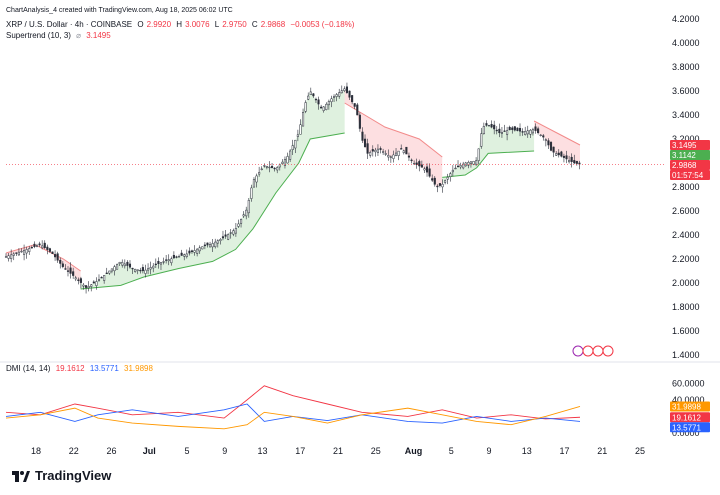 The height and width of the screenshot is (495, 720). I want to click on price-axis-tick: 3.4000, so click(686, 115).